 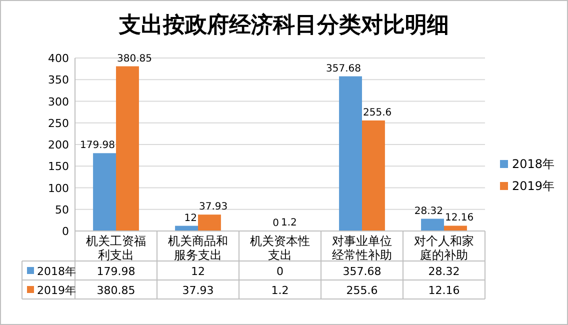 I want to click on text: 380.85, so click(x=134, y=58).